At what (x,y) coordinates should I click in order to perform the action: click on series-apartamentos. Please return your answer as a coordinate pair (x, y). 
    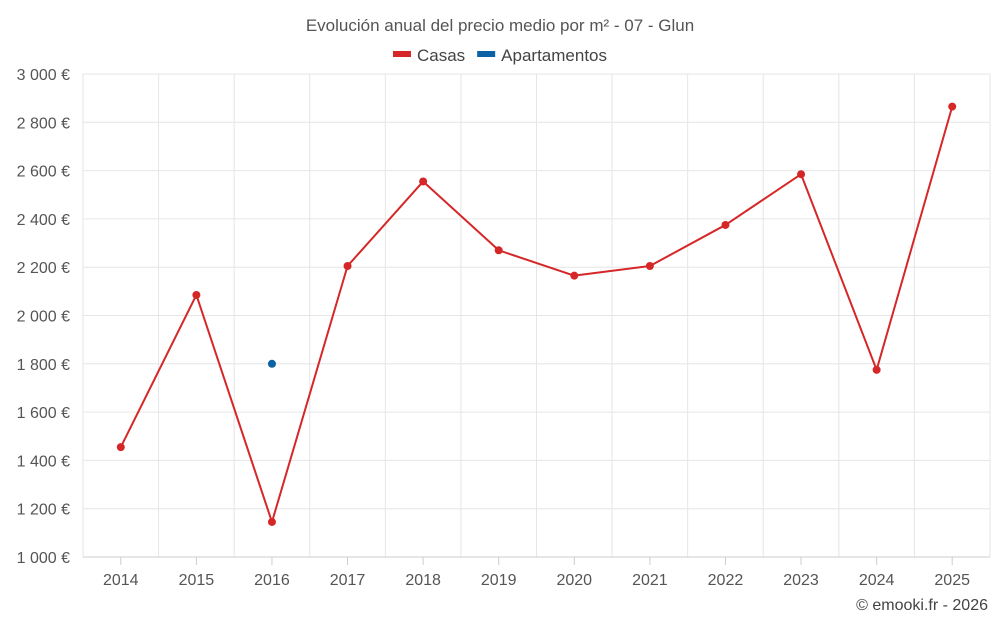
    Looking at the image, I should click on (271, 363).